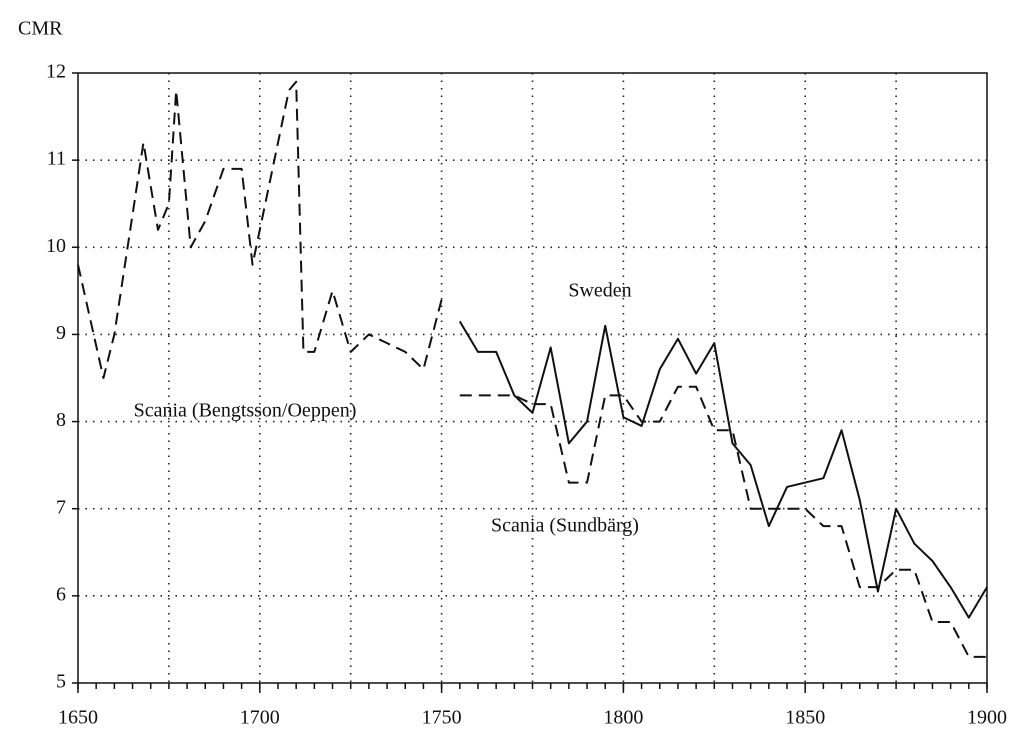  Describe the element at coordinates (260, 718) in the screenshot. I see `x-tick-label: 1700` at that location.